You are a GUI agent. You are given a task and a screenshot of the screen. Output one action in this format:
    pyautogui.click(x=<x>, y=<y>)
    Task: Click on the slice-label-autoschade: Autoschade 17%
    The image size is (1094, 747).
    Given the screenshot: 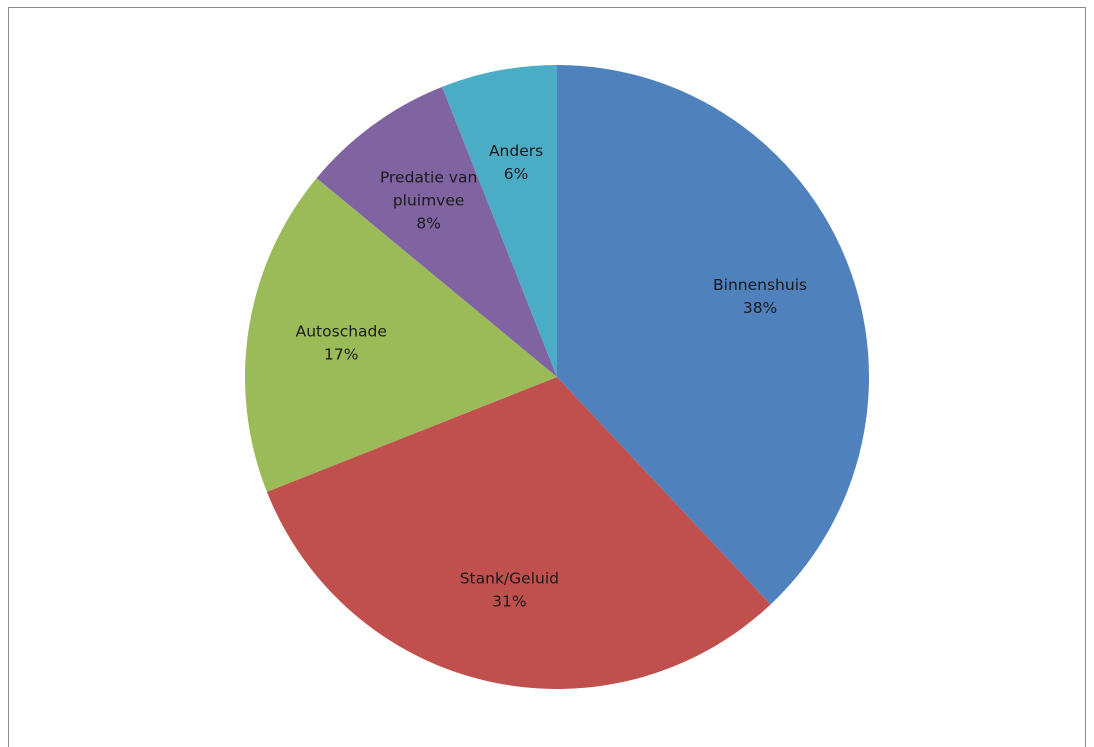 What is the action you would take?
    pyautogui.click(x=341, y=342)
    